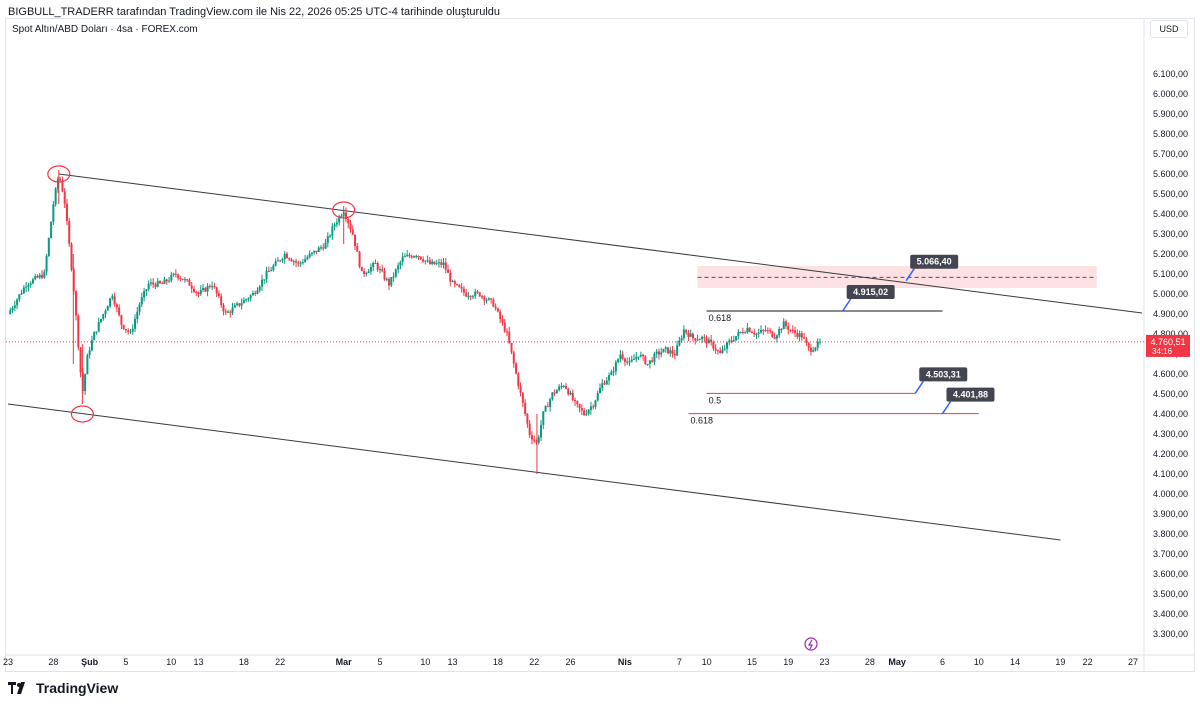  I want to click on x-tick-label: Mar, so click(344, 662).